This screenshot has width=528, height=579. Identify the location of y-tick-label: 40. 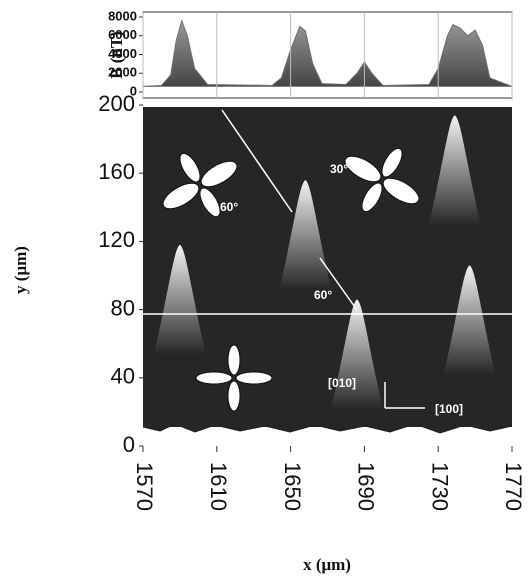
(123, 376).